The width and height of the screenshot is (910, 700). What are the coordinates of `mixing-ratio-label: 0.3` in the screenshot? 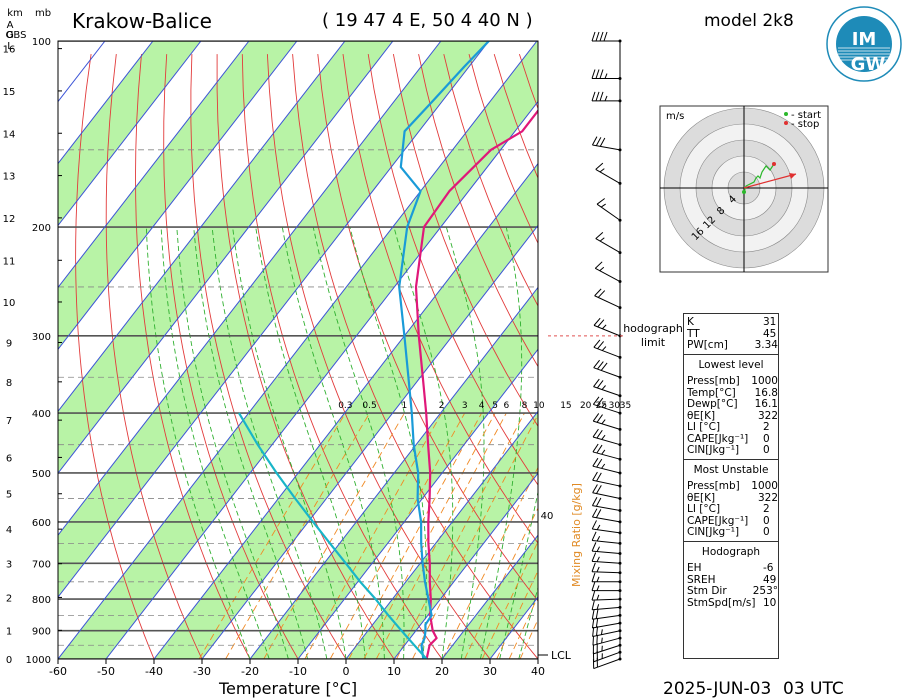 It's located at (345, 406).